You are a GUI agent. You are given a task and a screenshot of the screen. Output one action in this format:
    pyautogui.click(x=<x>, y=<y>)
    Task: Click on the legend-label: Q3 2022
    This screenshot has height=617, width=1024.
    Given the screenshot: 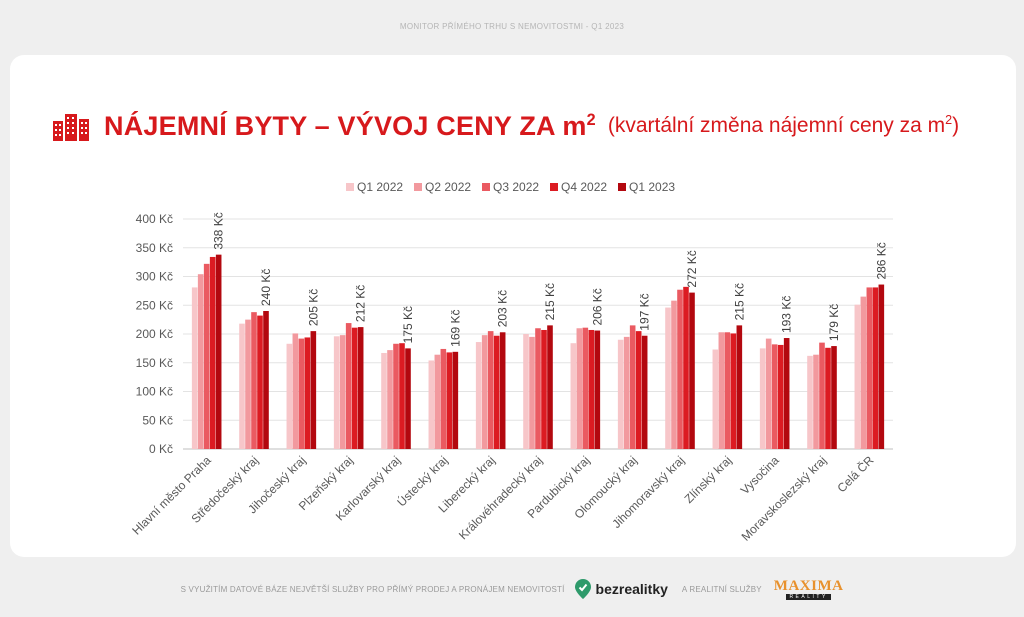 What is the action you would take?
    pyautogui.click(x=516, y=187)
    